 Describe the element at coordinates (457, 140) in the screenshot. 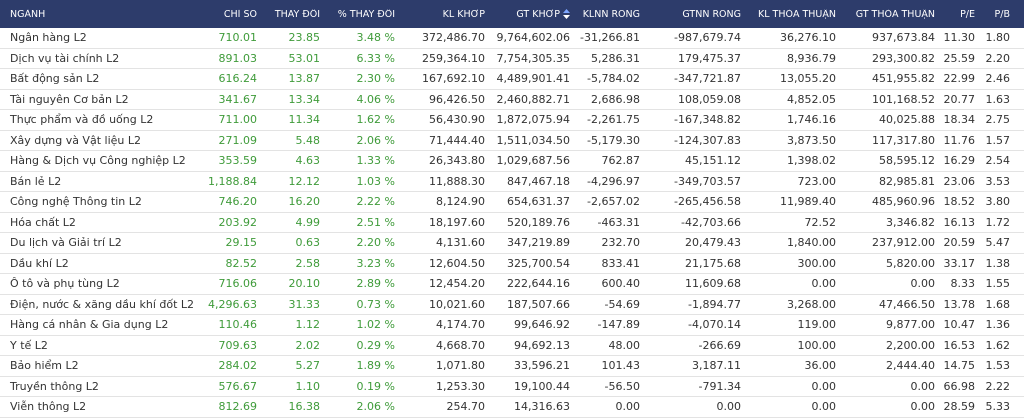

I see `table-cell: 71,444.40` at that location.